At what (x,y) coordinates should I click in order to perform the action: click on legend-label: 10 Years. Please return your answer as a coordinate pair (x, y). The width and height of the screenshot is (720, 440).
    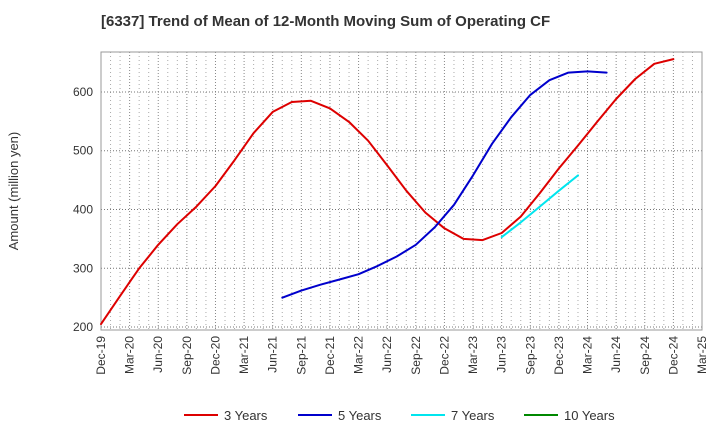
    Looking at the image, I should click on (589, 415).